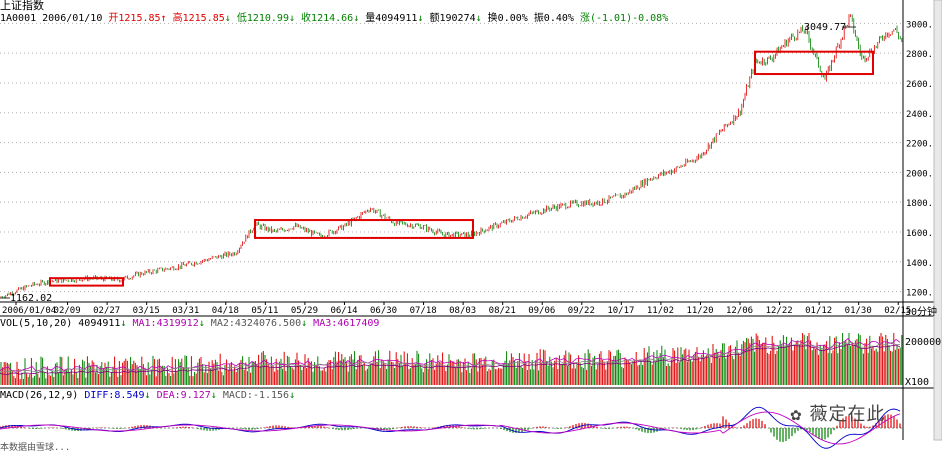 The image size is (942, 453). What do you see at coordinates (922, 204) in the screenshot?
I see `price-tick-label: 1800.0` at bounding box center [922, 204].